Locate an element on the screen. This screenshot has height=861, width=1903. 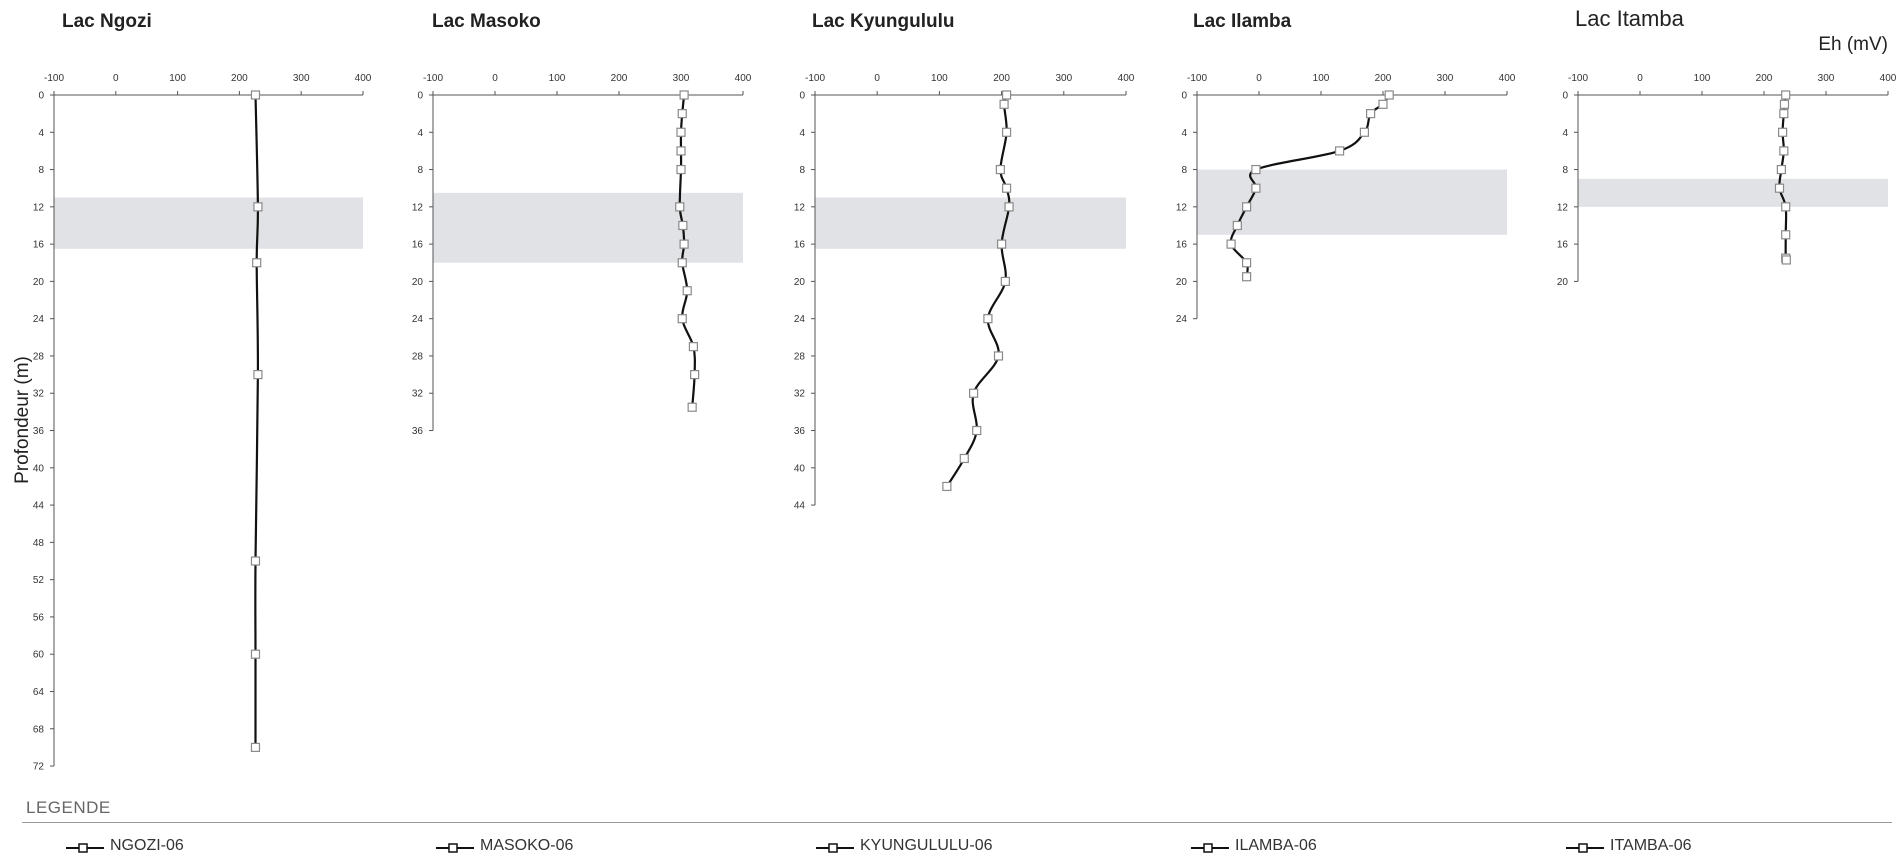
y-tick-label: 4 is located at coordinates (1565, 133).